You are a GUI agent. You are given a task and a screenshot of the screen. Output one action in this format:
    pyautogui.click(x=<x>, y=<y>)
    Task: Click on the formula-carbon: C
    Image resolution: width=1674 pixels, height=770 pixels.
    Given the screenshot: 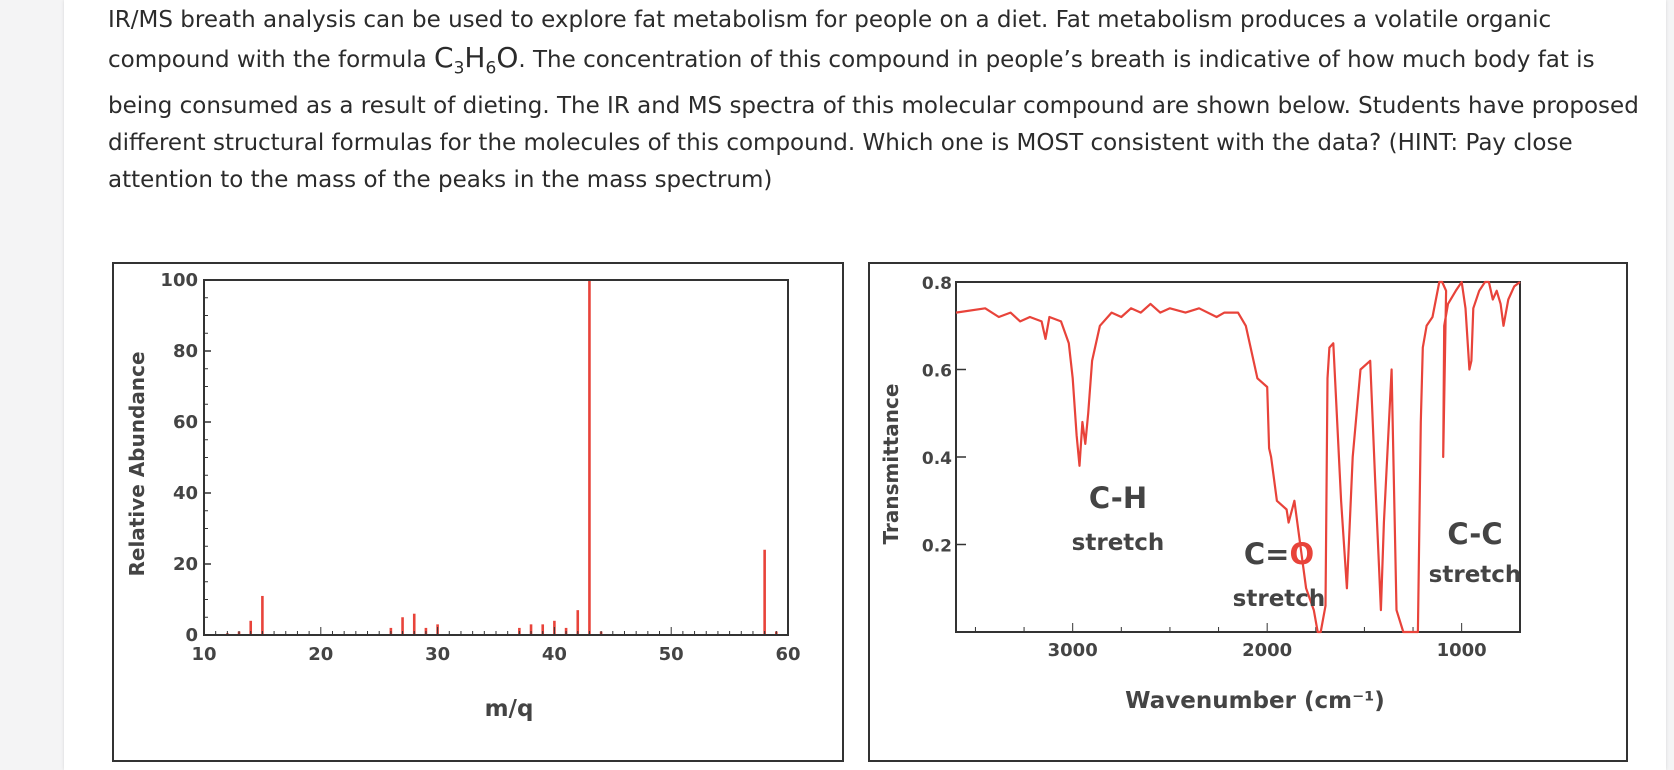 What is the action you would take?
    pyautogui.click(x=444, y=57)
    